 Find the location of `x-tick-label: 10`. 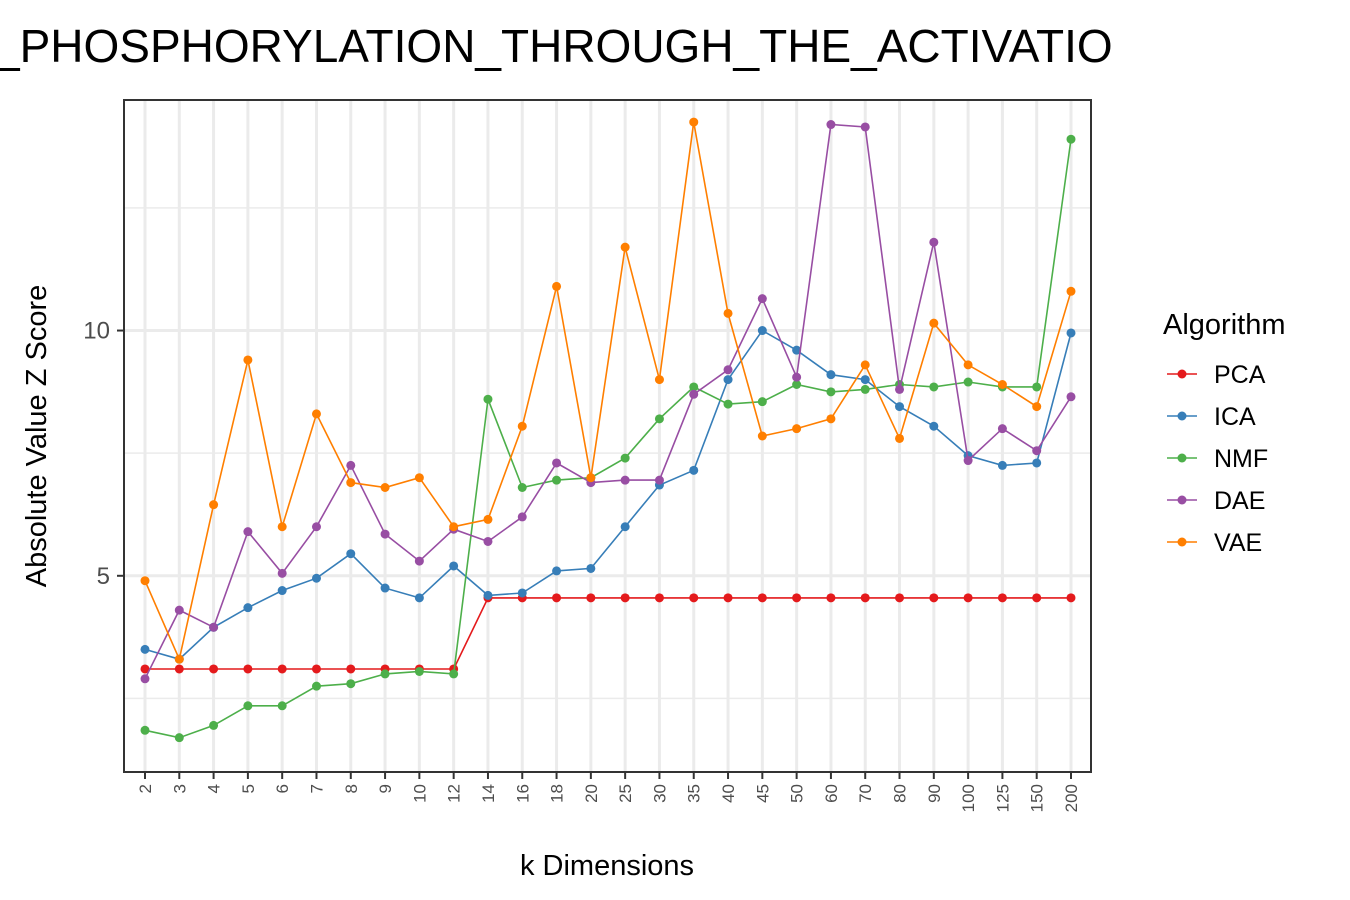

x-tick-label: 10 is located at coordinates (419, 793).